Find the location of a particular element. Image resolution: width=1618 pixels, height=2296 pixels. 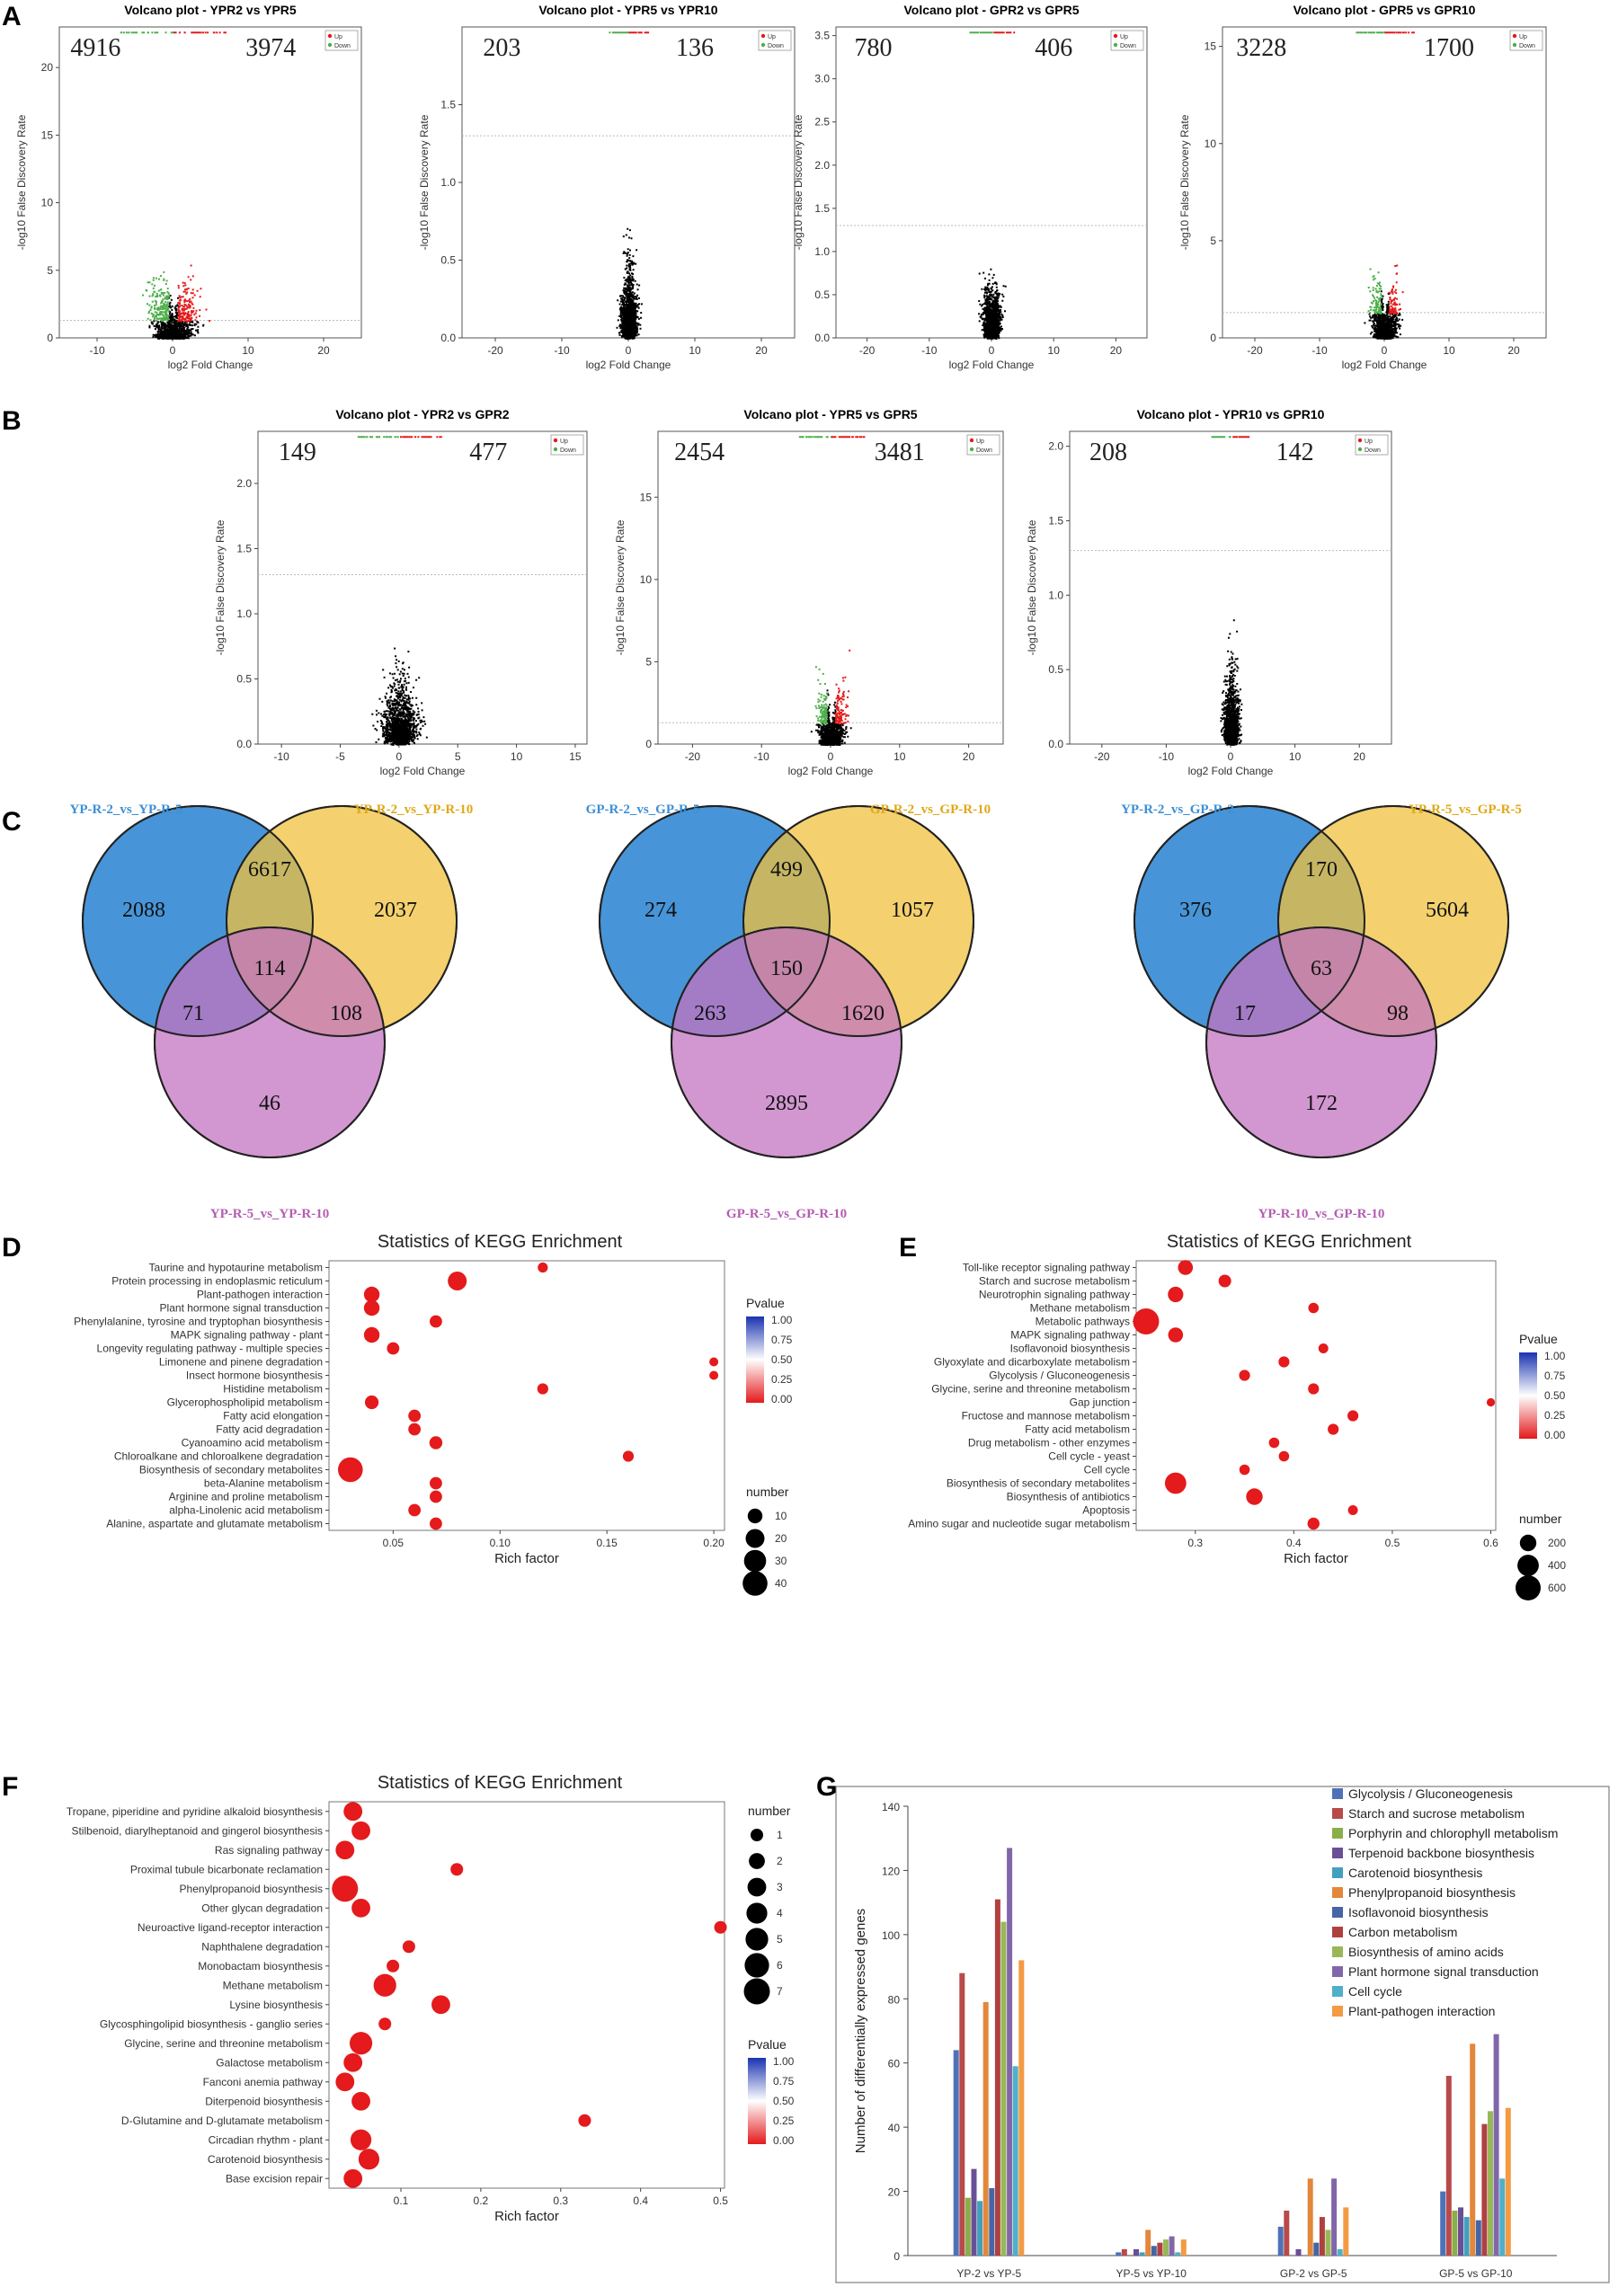

term-label: Glycerophospholipid metabolism is located at coordinates (245, 1402).